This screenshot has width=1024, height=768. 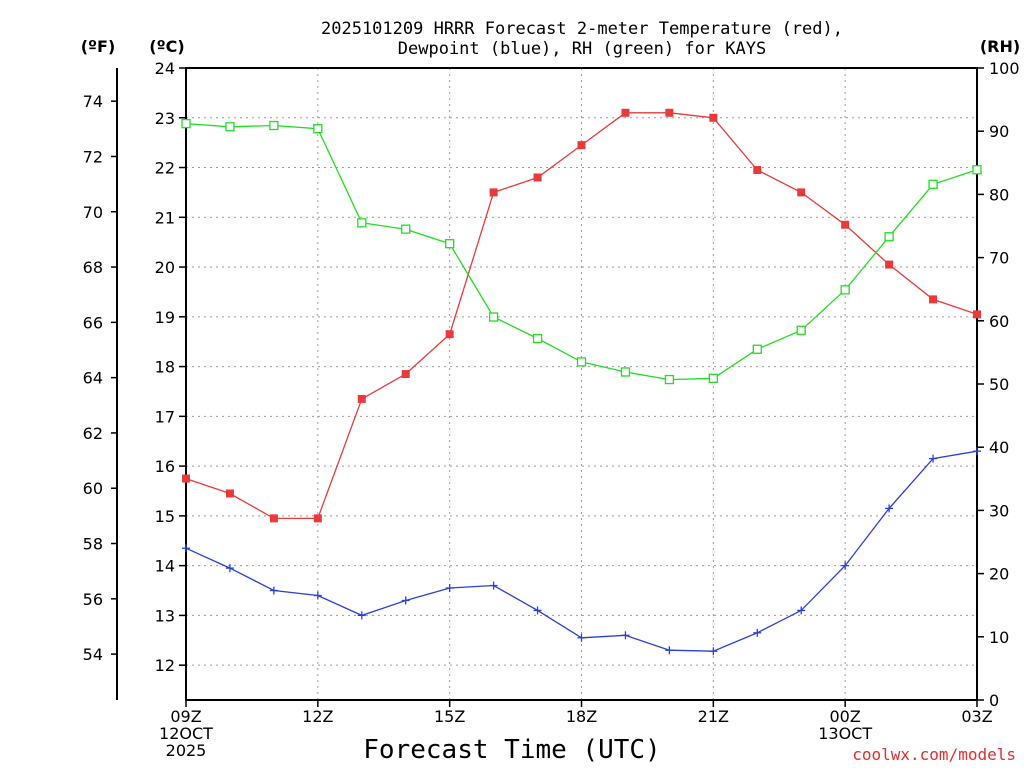 What do you see at coordinates (999, 194) in the screenshot?
I see `rh-tick-label: 80` at bounding box center [999, 194].